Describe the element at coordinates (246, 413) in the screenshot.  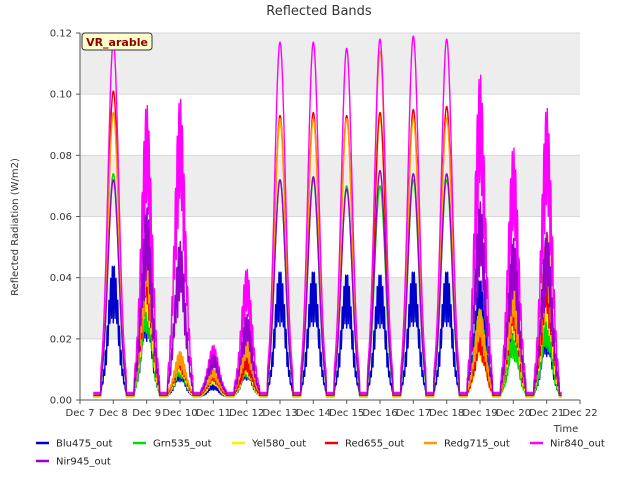
I see `x-tick-label: Dec 12` at that location.